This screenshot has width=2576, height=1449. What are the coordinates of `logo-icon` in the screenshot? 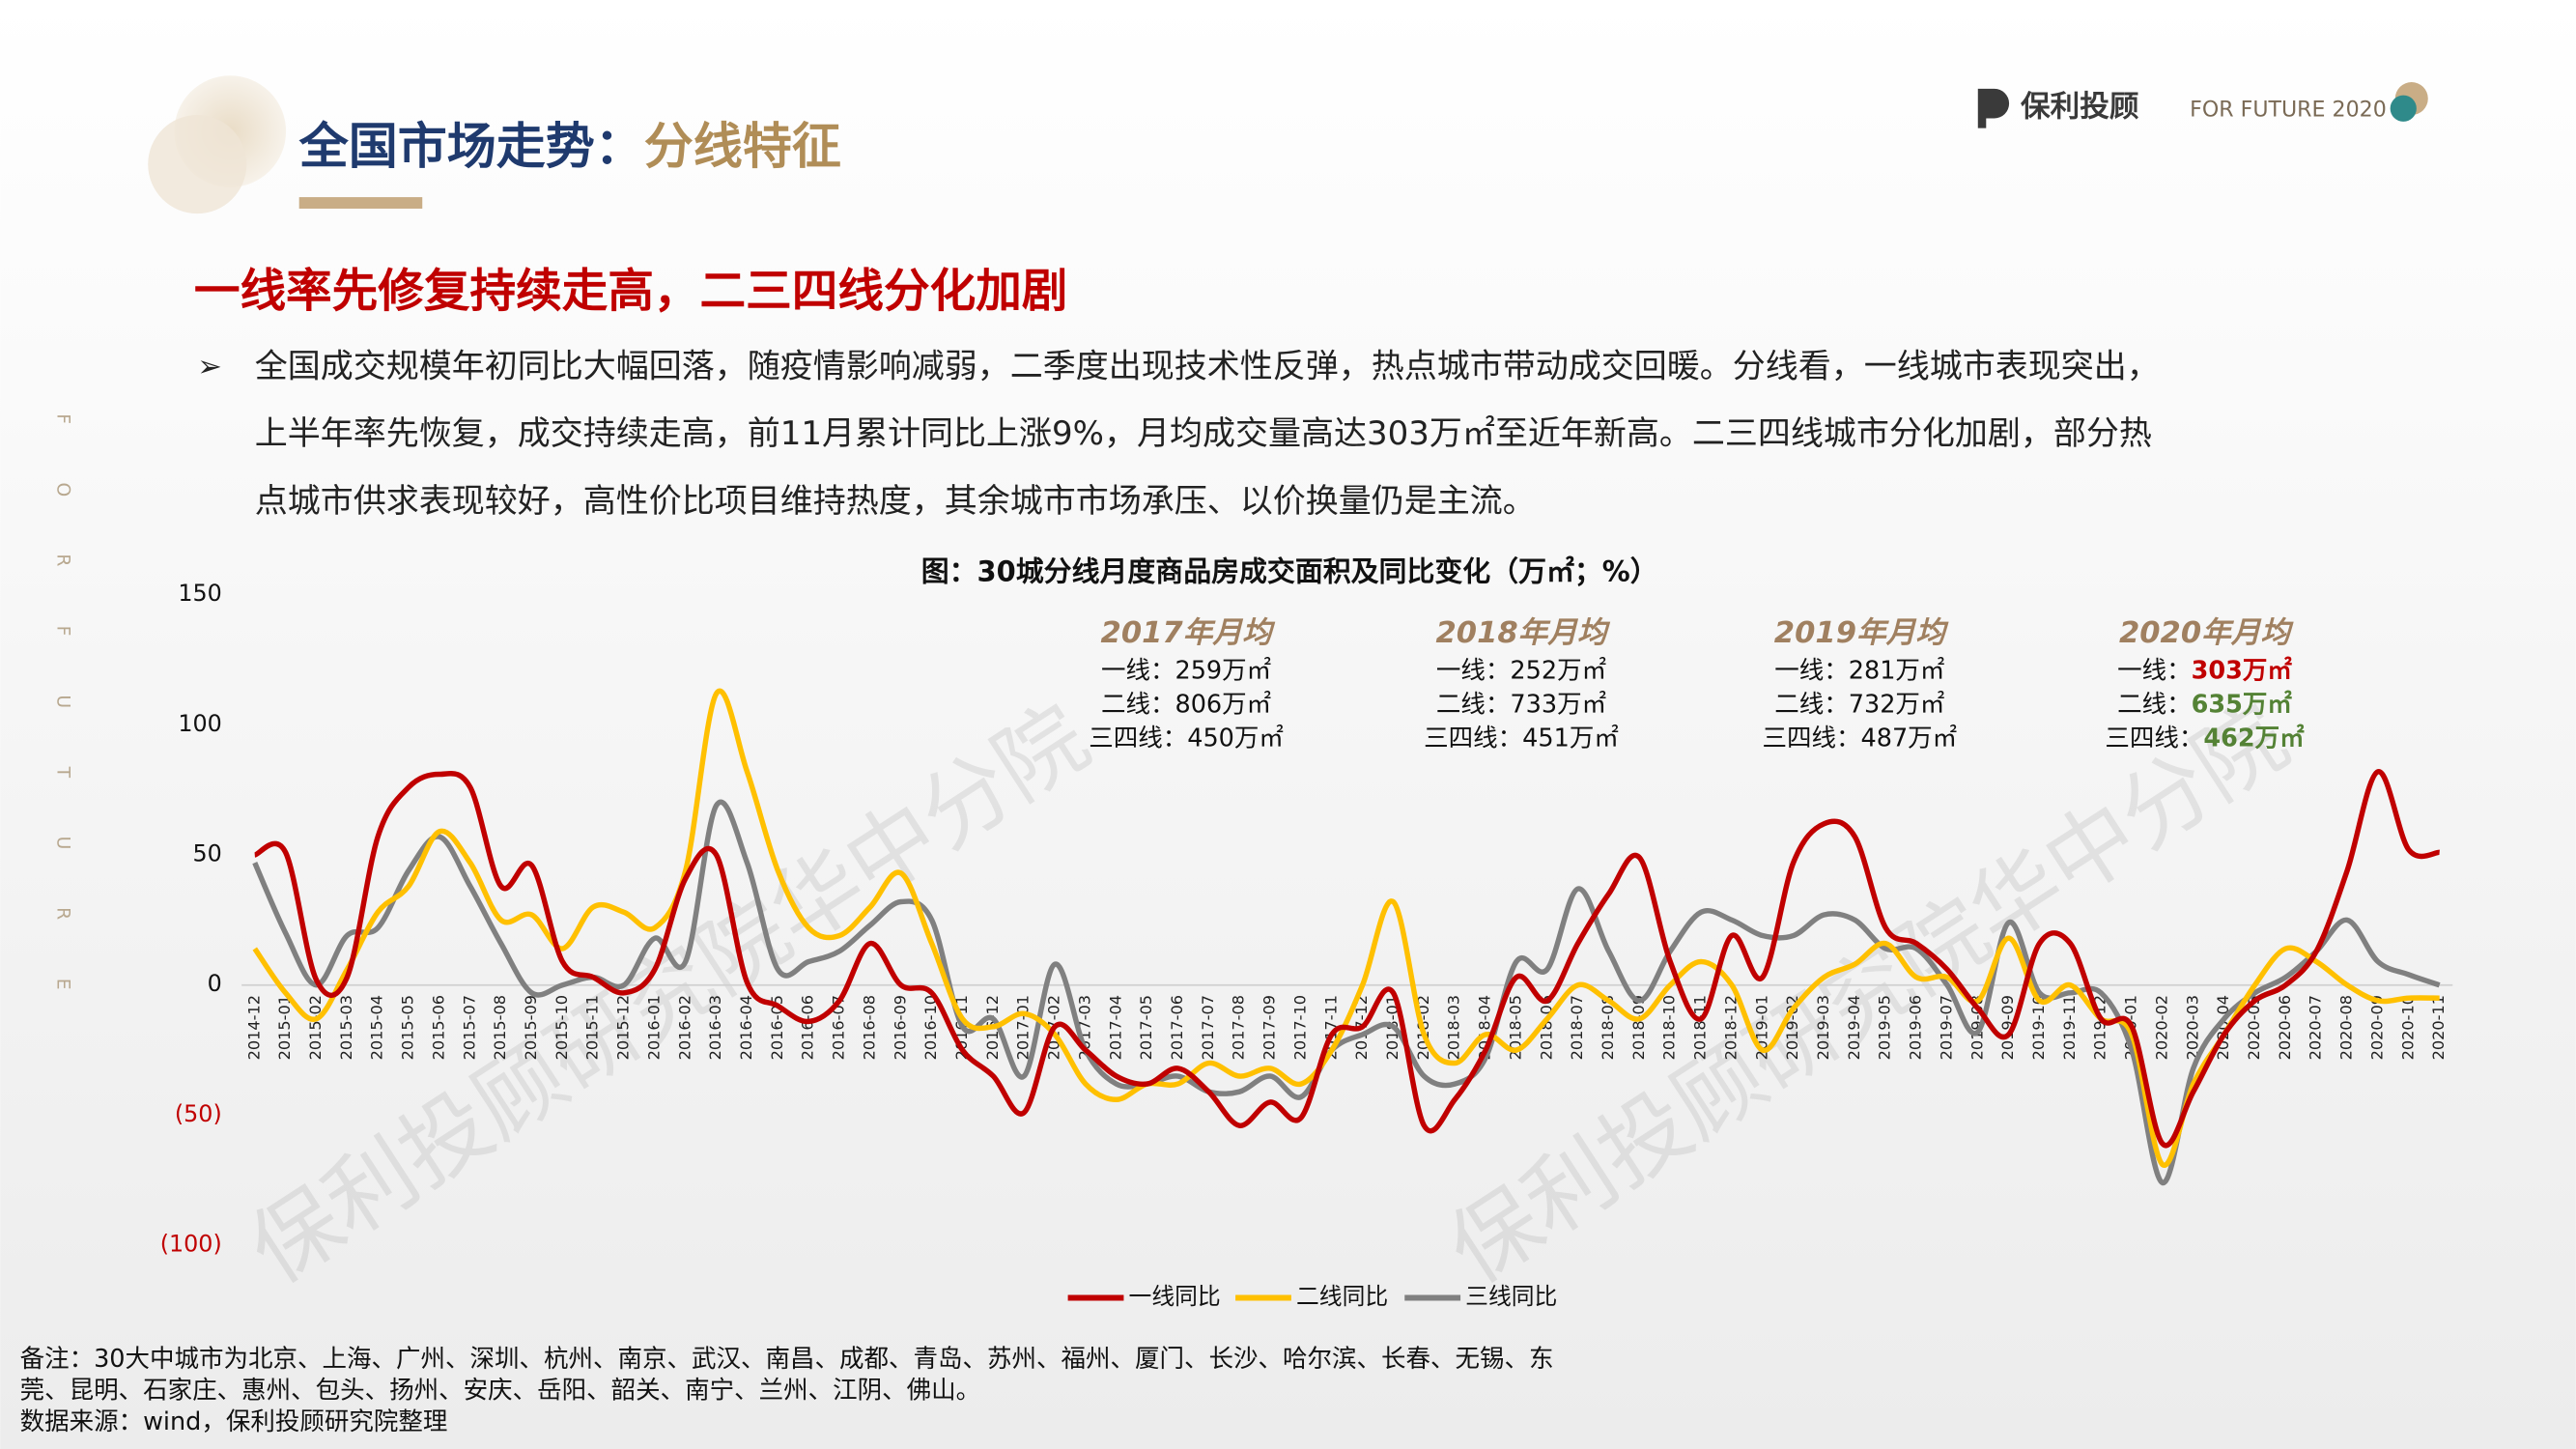 It's located at (1993, 108).